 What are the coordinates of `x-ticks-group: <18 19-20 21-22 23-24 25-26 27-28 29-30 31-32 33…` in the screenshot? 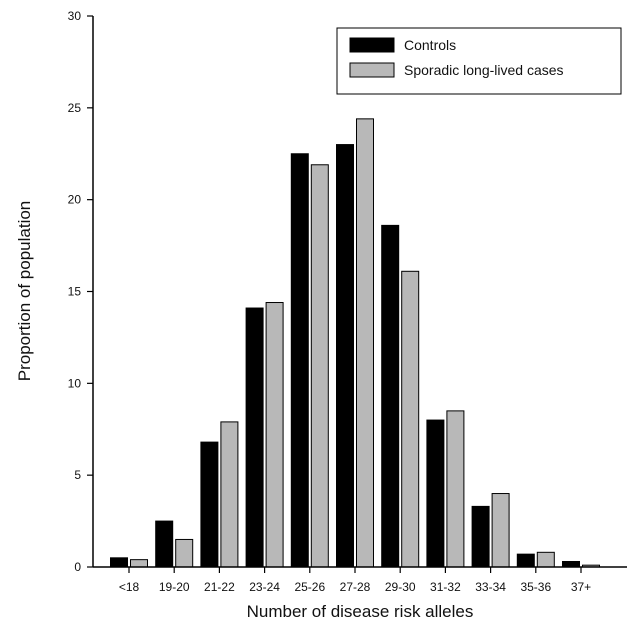 It's located at (355, 580).